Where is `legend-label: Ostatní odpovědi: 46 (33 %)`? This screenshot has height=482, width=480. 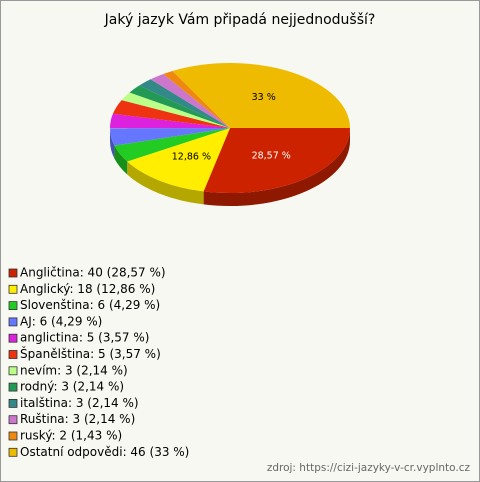
legend-label: Ostatní odpovědi: 46 (33 %) is located at coordinates (104, 452).